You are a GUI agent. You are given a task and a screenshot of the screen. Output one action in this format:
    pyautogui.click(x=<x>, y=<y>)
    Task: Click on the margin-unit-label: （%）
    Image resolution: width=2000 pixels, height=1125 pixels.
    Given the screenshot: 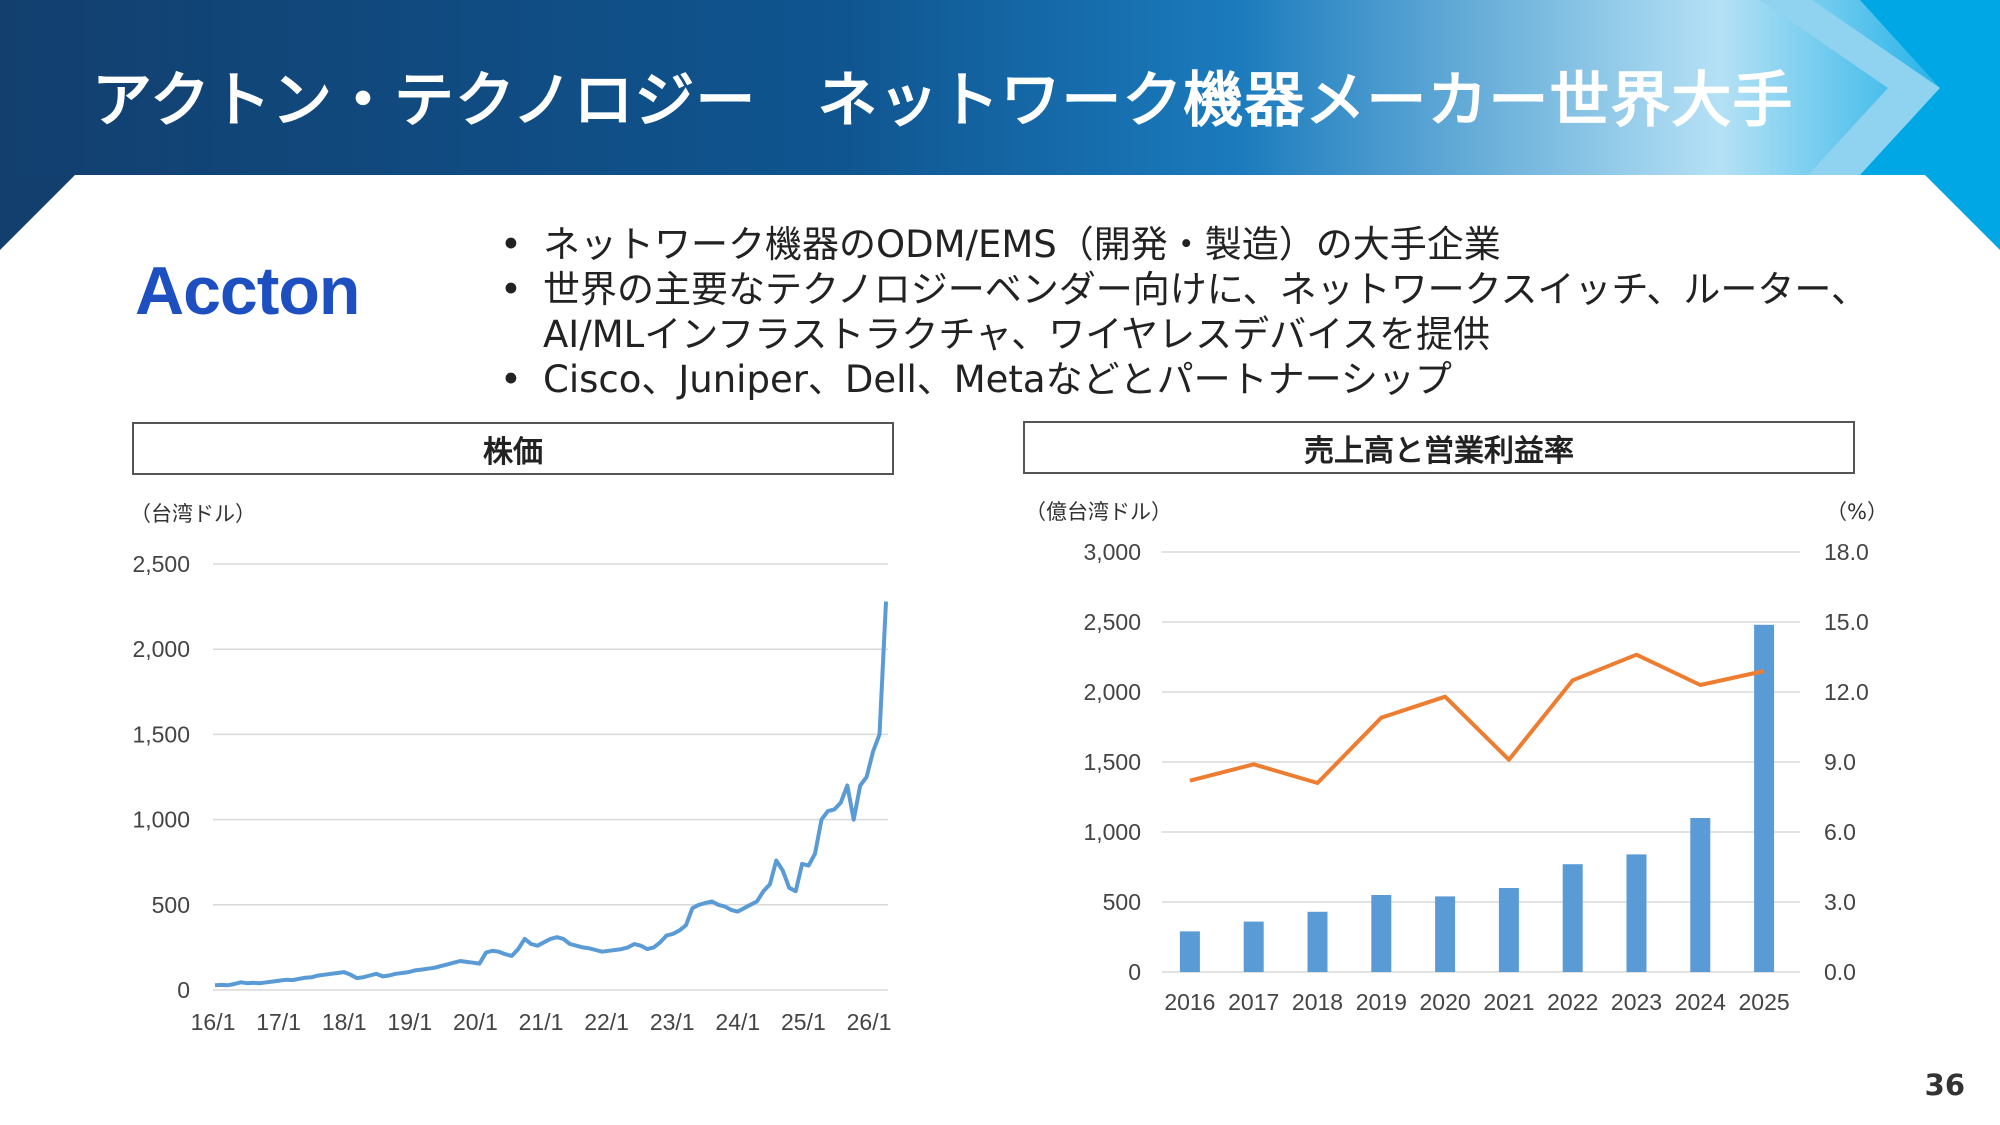 What is the action you would take?
    pyautogui.click(x=1857, y=512)
    